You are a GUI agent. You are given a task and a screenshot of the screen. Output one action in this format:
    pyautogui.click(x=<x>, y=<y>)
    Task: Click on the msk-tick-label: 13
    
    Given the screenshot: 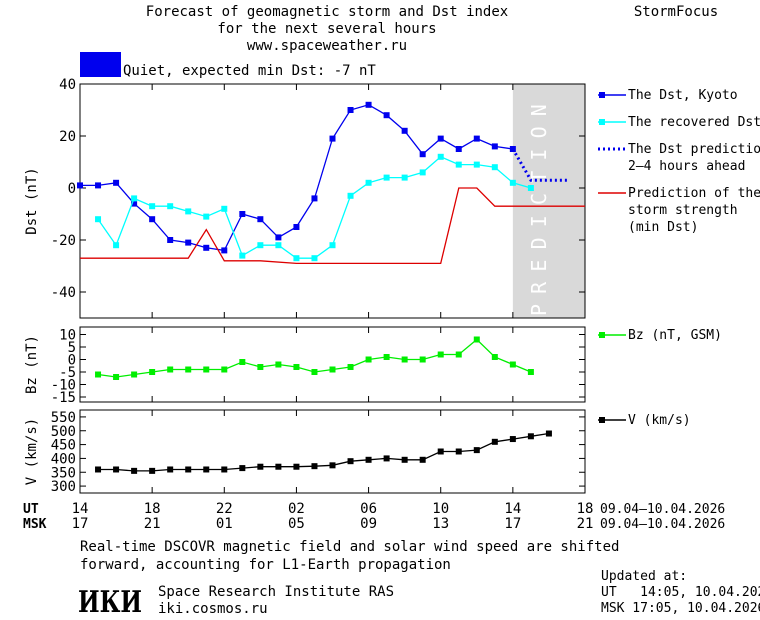 What is the action you would take?
    pyautogui.click(x=440, y=524)
    